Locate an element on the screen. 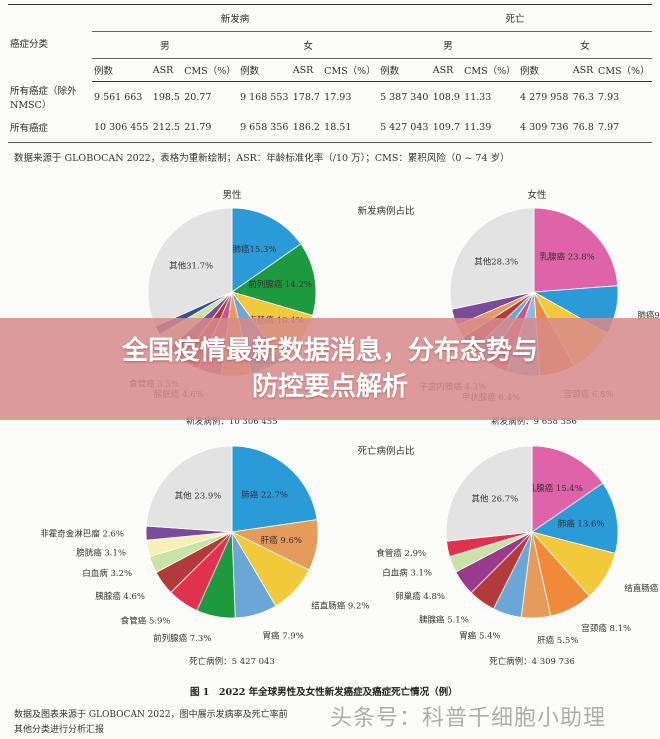  pie-footer-total: 新发病例：9 658 356 is located at coordinates (534, 421).